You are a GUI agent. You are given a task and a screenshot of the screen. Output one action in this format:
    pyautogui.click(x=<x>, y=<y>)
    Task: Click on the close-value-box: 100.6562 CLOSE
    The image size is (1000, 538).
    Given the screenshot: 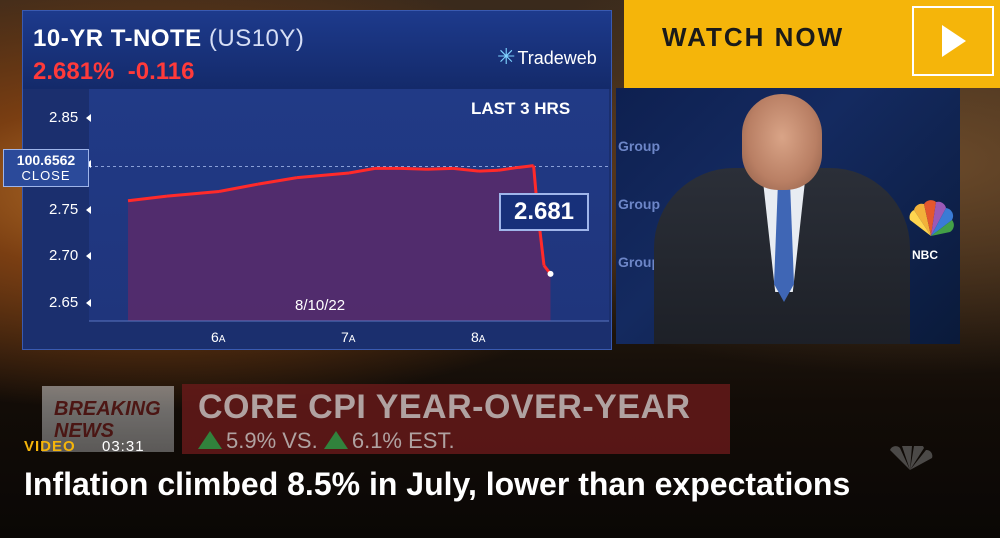 What is the action you would take?
    pyautogui.click(x=46, y=168)
    